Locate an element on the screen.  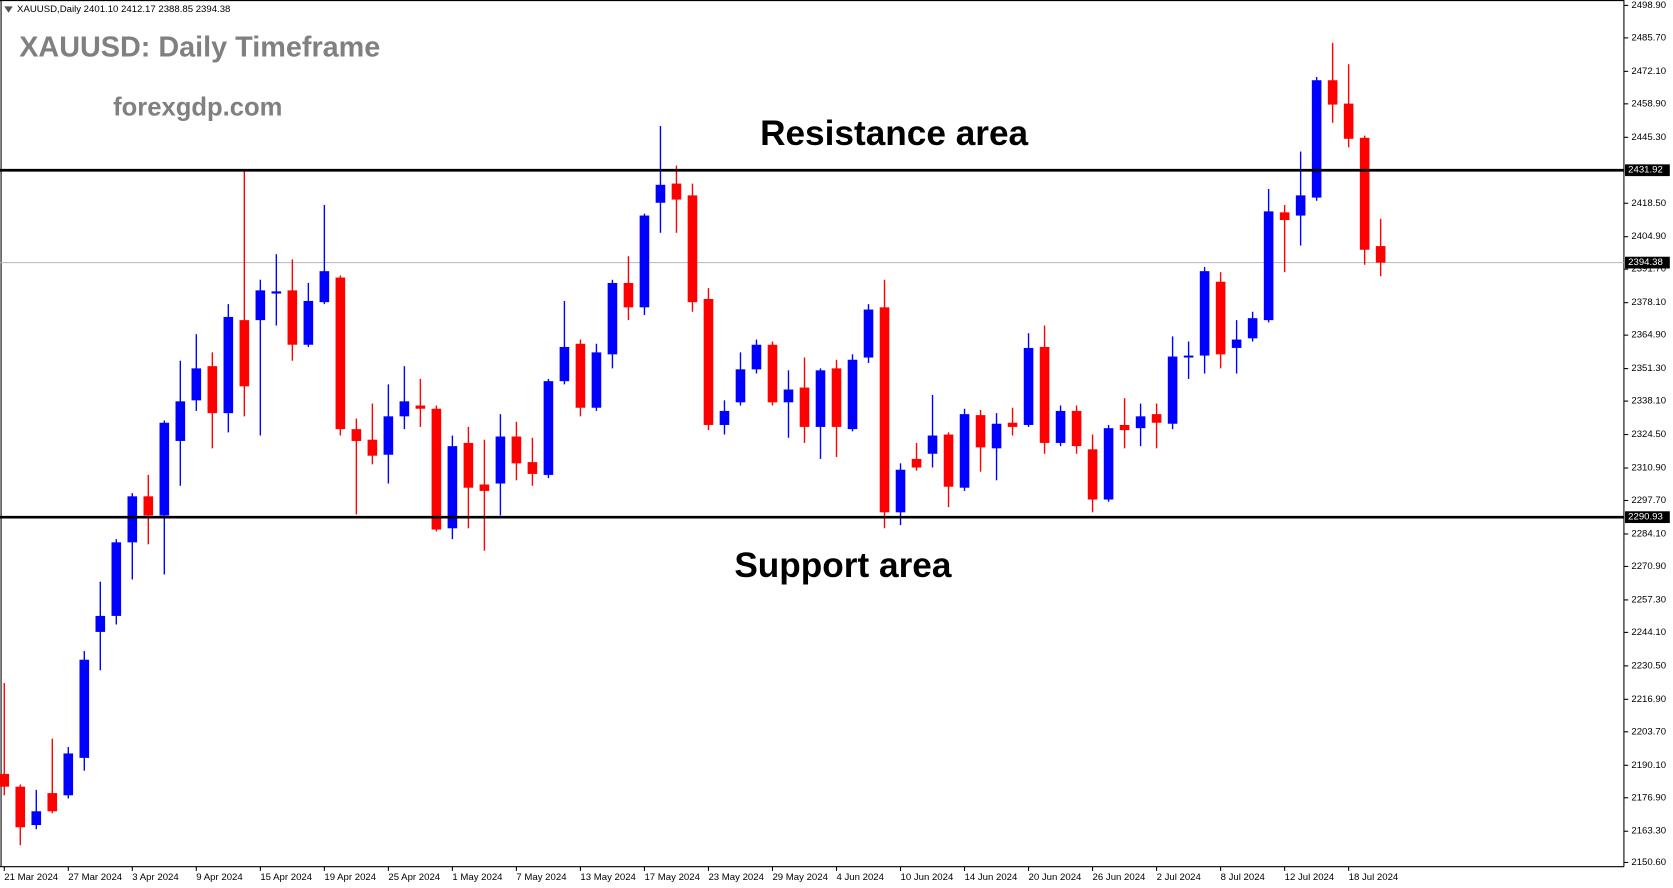
x-tick-label: 21 Mar 2024 is located at coordinates (31, 877).